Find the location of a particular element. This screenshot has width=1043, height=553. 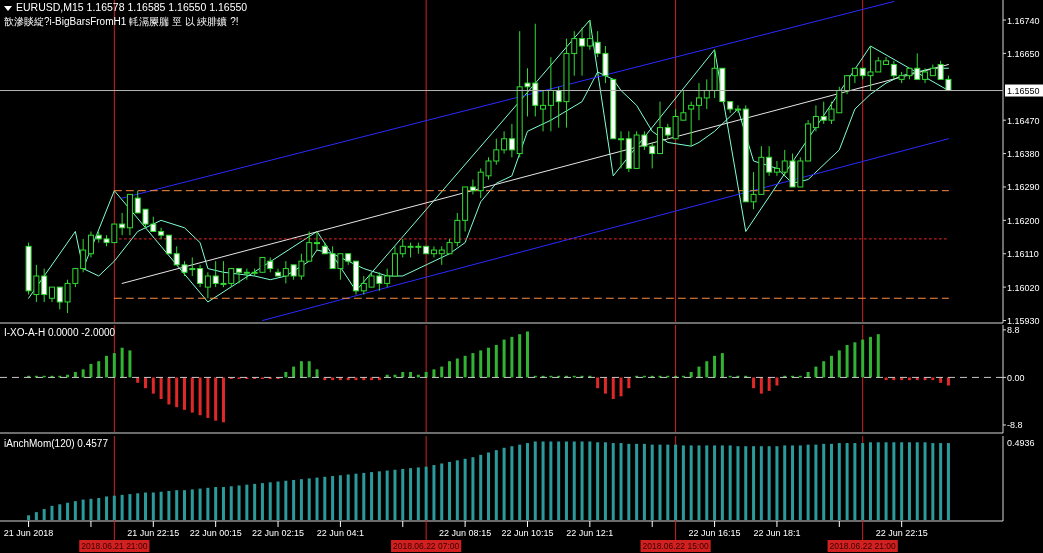

x-tick-label: 21 Jun 22:15 is located at coordinates (153, 533).